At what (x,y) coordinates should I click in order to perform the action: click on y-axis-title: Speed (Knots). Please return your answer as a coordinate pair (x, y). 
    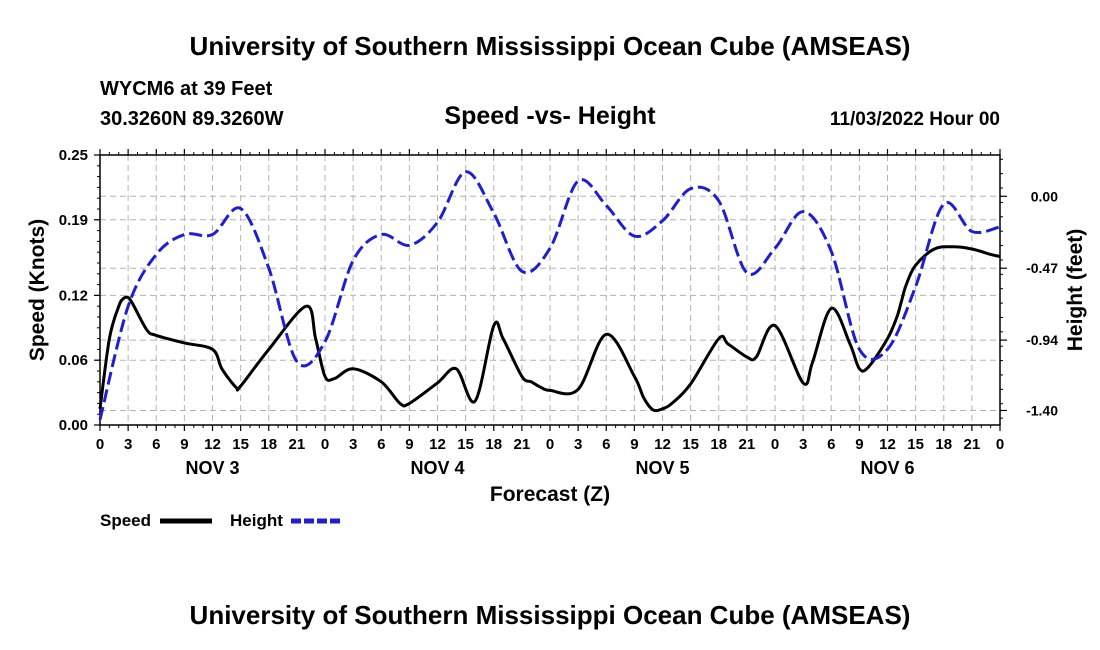
    Looking at the image, I should click on (37, 290).